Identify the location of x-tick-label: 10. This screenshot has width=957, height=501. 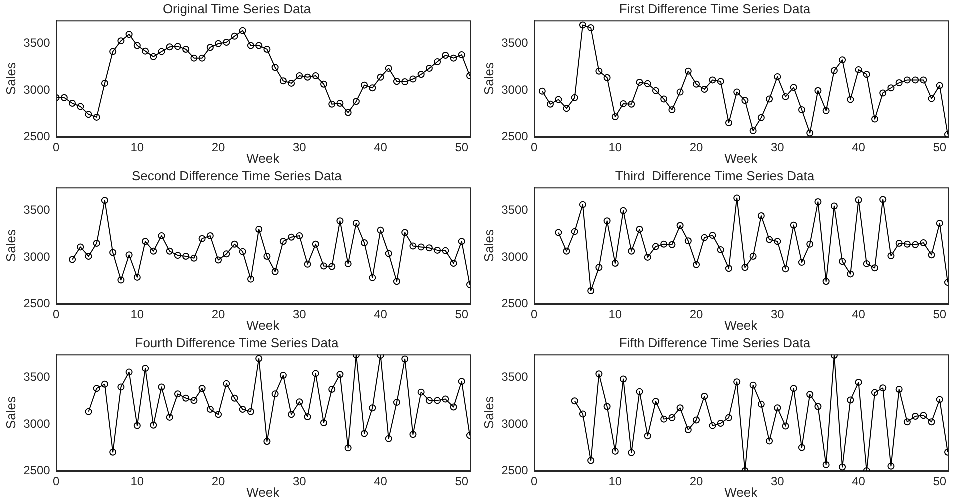
(615, 481).